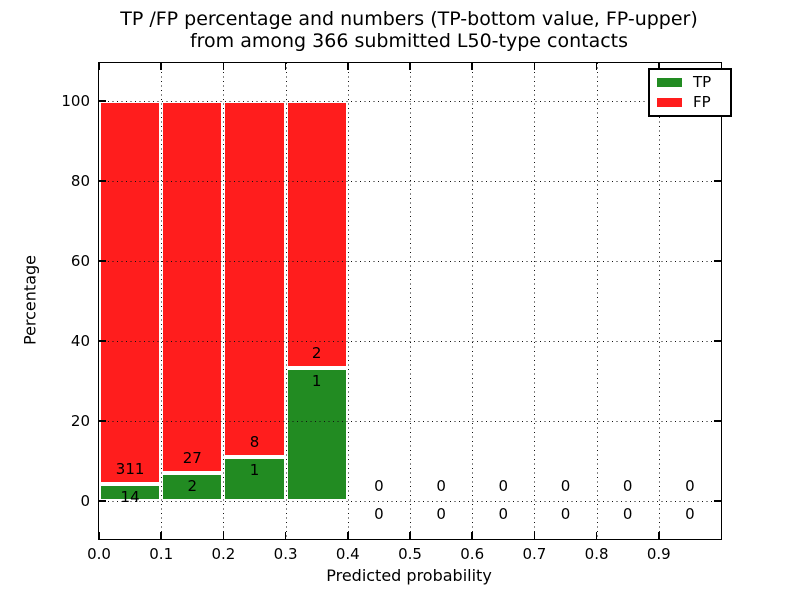 The height and width of the screenshot is (600, 800). What do you see at coordinates (192, 458) in the screenshot?
I see `annotation-fp-count: 27` at bounding box center [192, 458].